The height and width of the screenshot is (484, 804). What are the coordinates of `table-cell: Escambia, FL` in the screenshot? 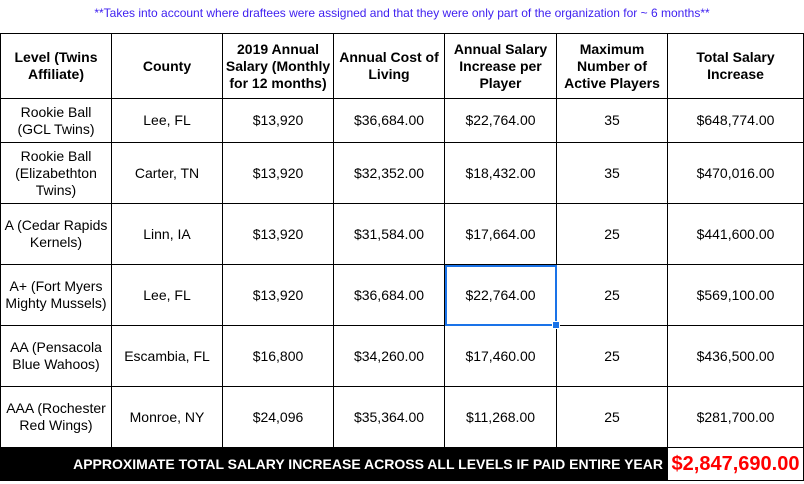 It's located at (167, 356).